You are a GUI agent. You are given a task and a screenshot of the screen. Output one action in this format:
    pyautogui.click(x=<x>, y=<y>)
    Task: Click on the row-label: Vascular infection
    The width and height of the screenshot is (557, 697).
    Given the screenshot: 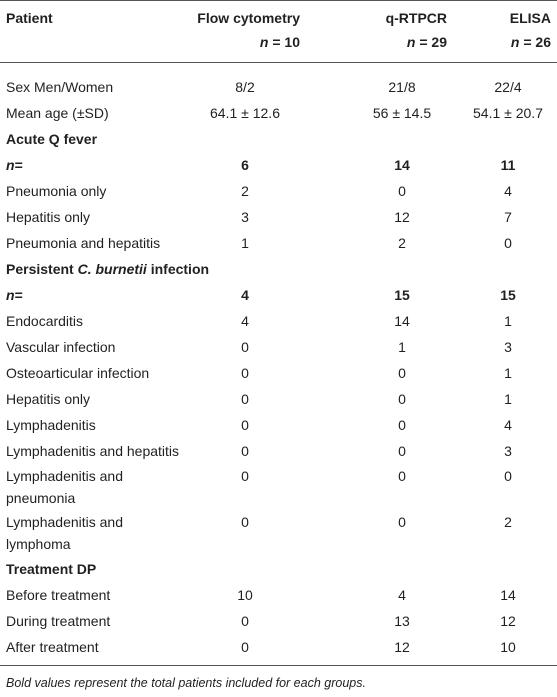 What is the action you would take?
    pyautogui.click(x=60, y=347)
    